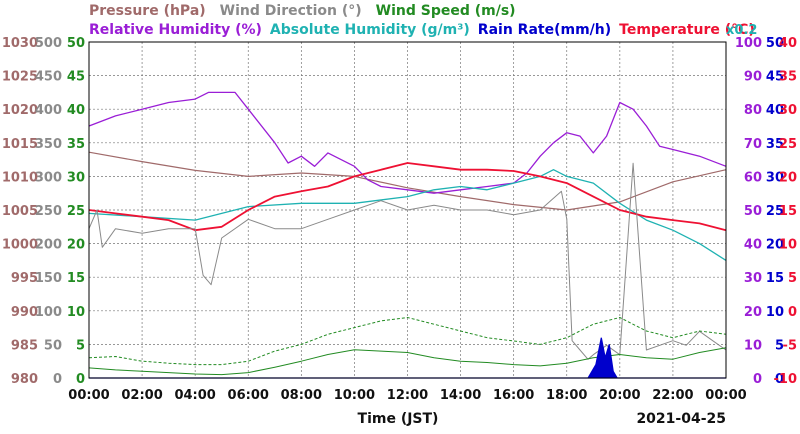 This screenshot has height=434, width=800. I want to click on x-tick-label: 14:00, so click(460, 395).